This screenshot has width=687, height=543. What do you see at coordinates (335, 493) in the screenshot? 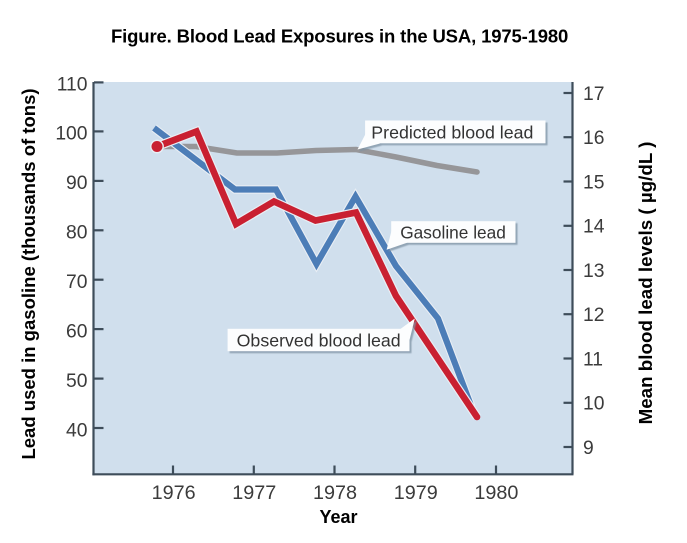
I see `svg-text: 1978` at bounding box center [335, 493].